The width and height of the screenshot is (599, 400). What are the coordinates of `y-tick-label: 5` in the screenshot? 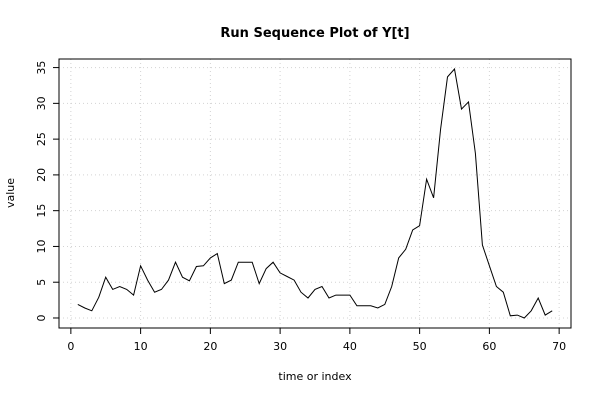 It's located at (41, 282).